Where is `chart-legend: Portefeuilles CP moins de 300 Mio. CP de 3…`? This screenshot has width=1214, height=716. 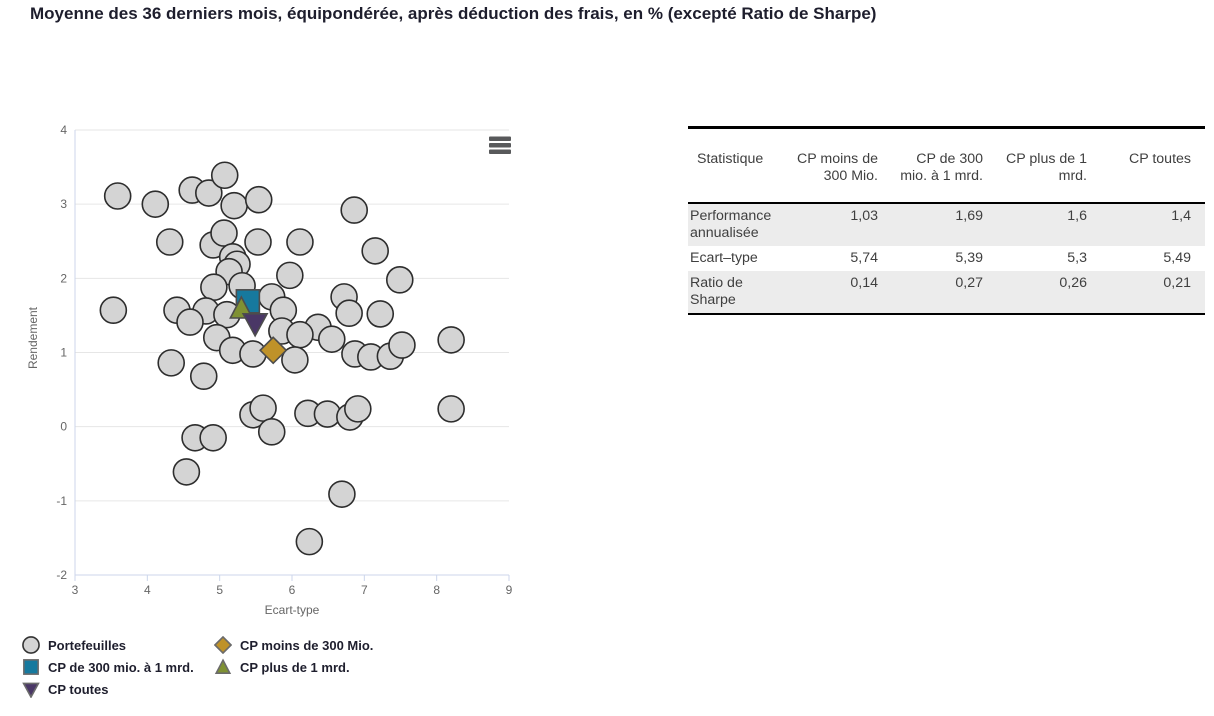
chart-legend: Portefeuilles CP moins de 300 Mio. CP de 3… is located at coordinates (280, 672).